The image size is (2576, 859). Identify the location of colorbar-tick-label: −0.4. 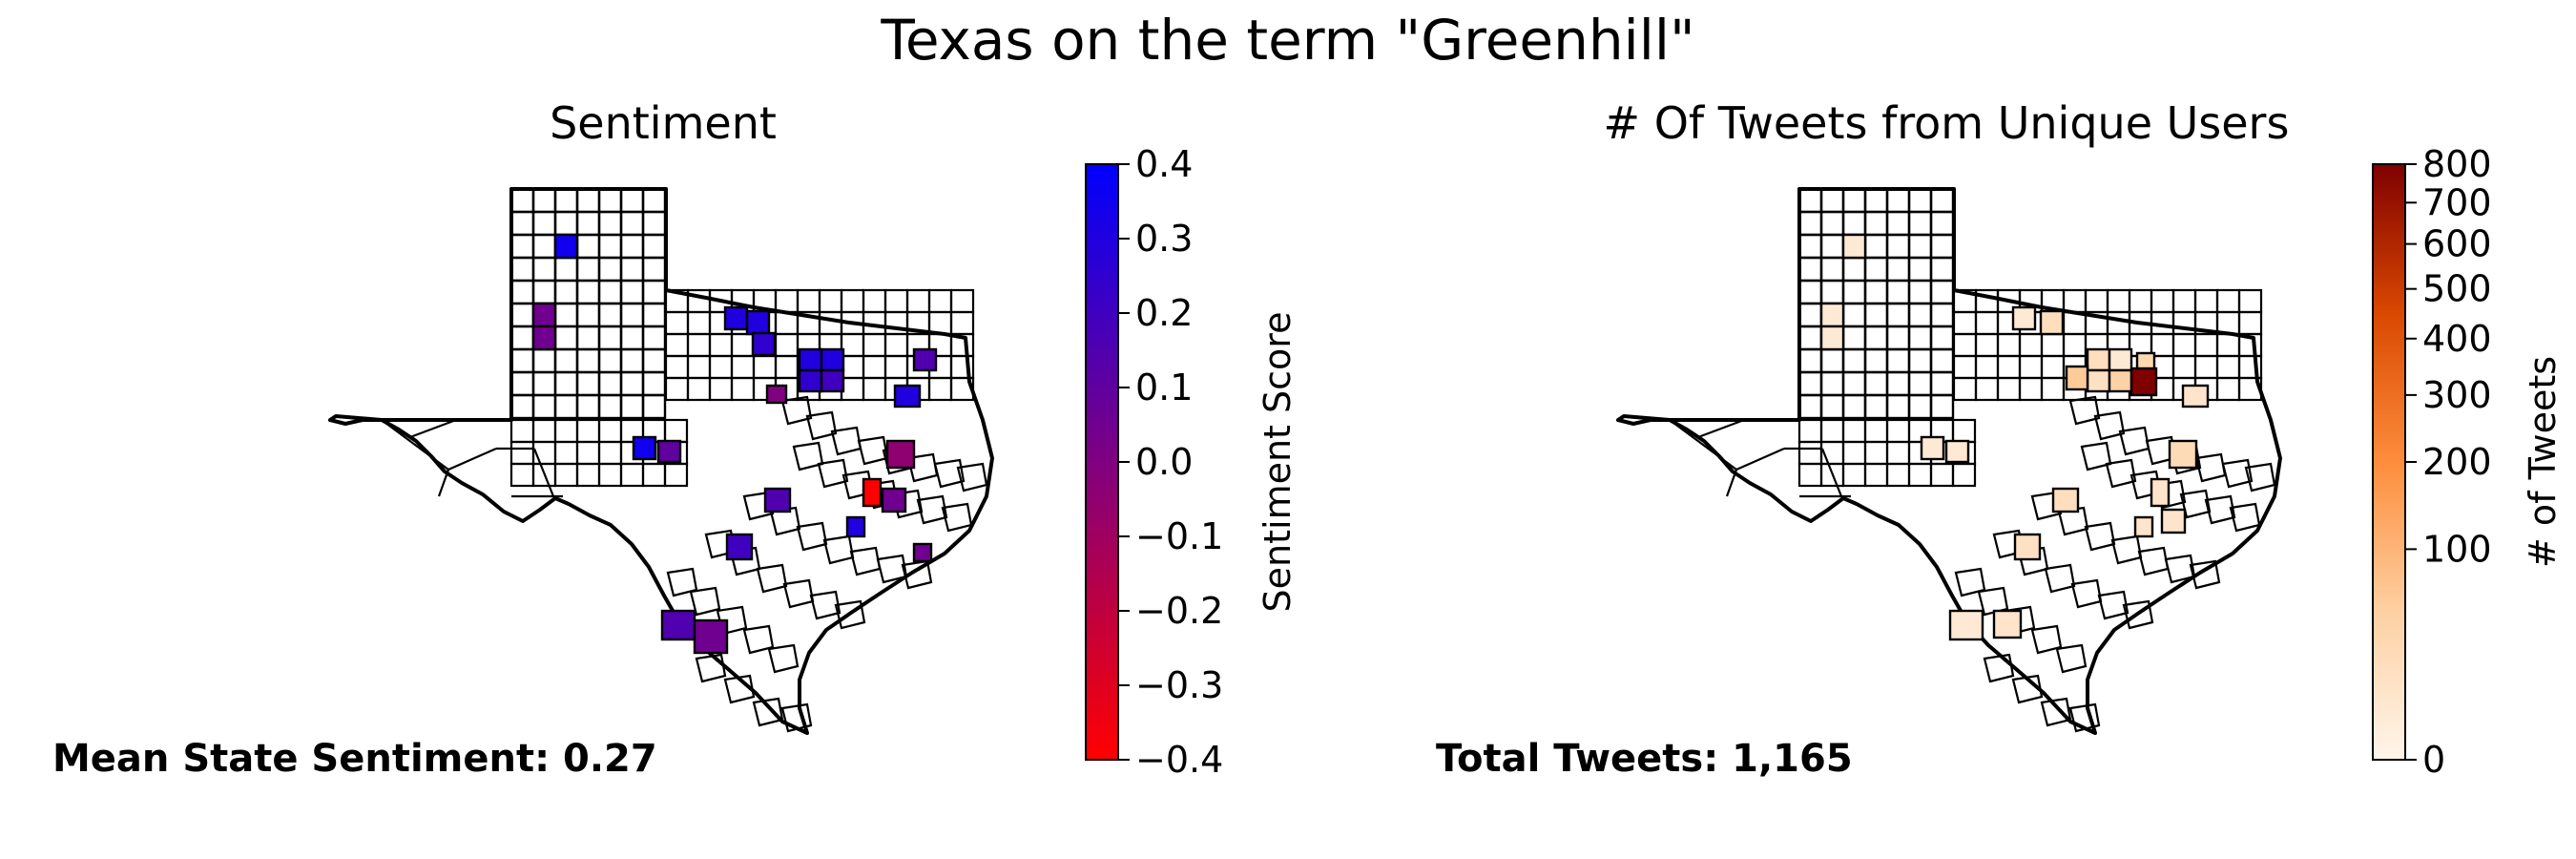
(1179, 760).